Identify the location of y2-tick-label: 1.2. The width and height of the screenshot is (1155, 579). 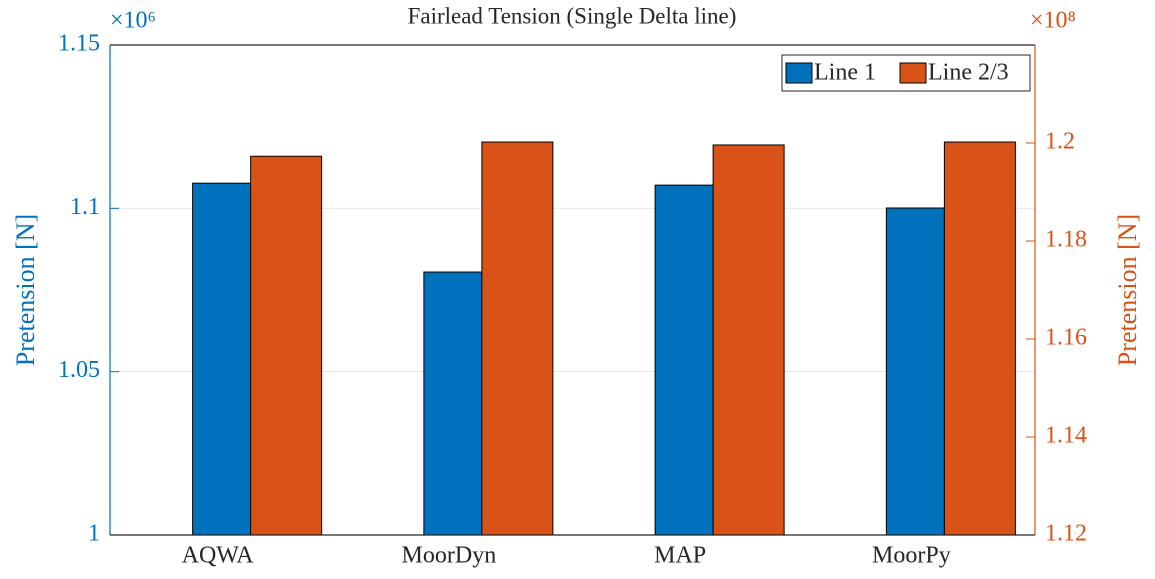
(1060, 142).